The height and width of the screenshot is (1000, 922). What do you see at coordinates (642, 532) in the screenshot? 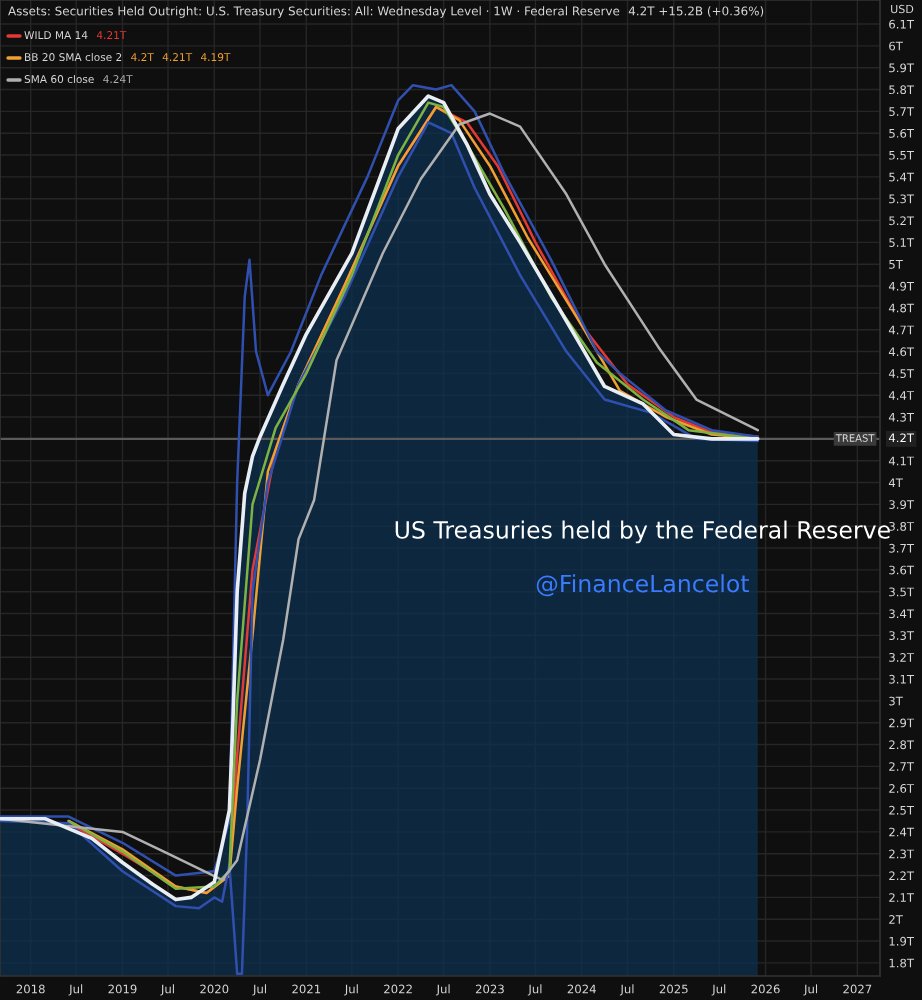
I see `annotation: US Treasuries held by the Federal Reserve` at bounding box center [642, 532].